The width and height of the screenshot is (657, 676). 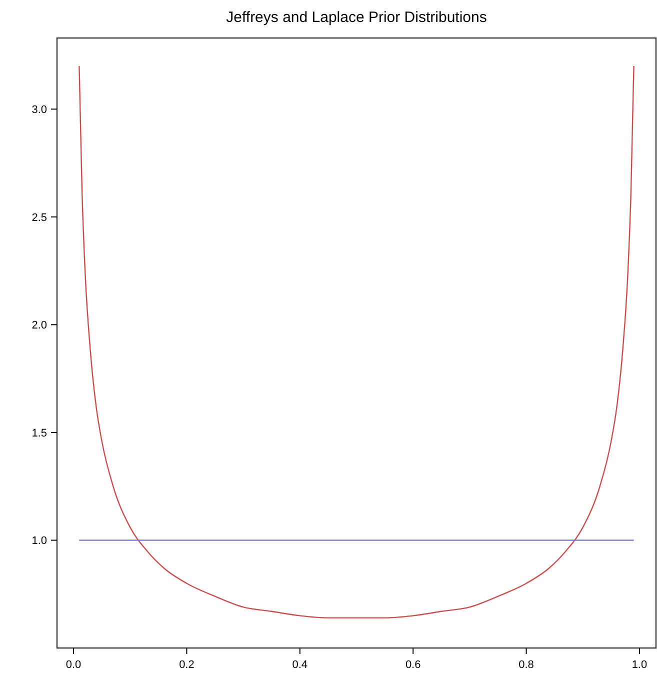 I want to click on y-tick-label: 1.0, so click(x=39, y=541).